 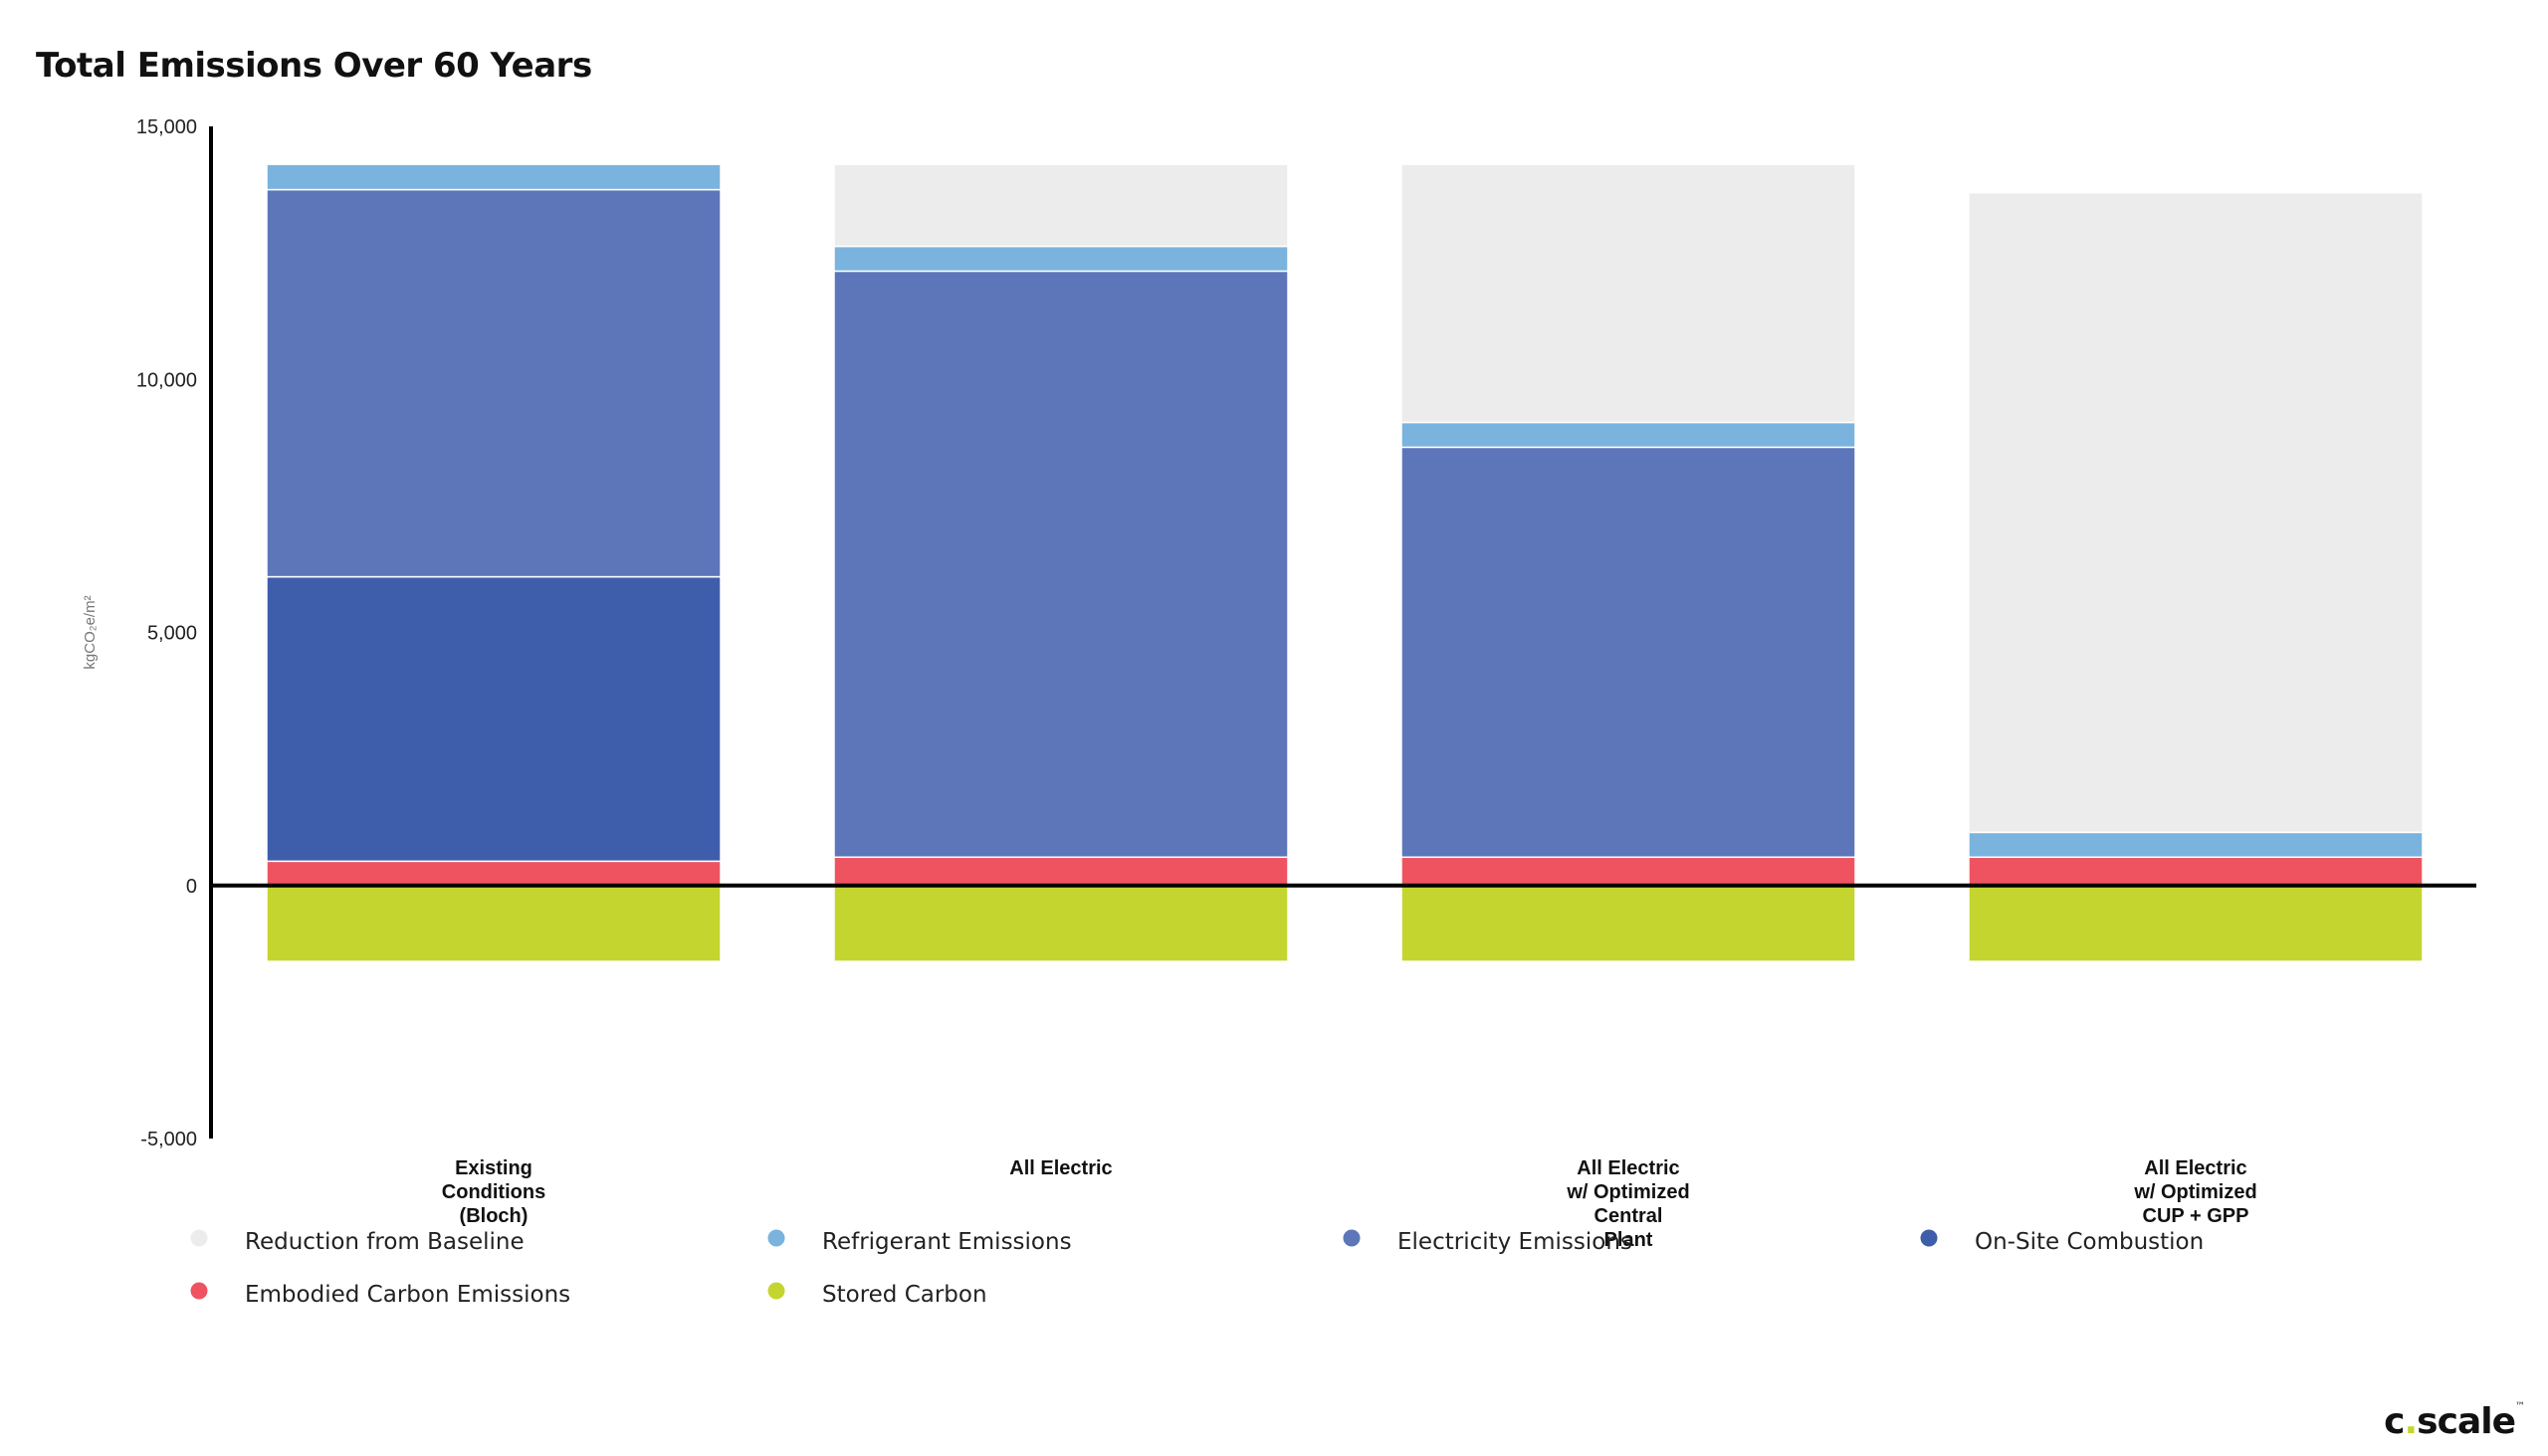 I want to click on cscale-logo: c.scale™, so click(x=2454, y=1421).